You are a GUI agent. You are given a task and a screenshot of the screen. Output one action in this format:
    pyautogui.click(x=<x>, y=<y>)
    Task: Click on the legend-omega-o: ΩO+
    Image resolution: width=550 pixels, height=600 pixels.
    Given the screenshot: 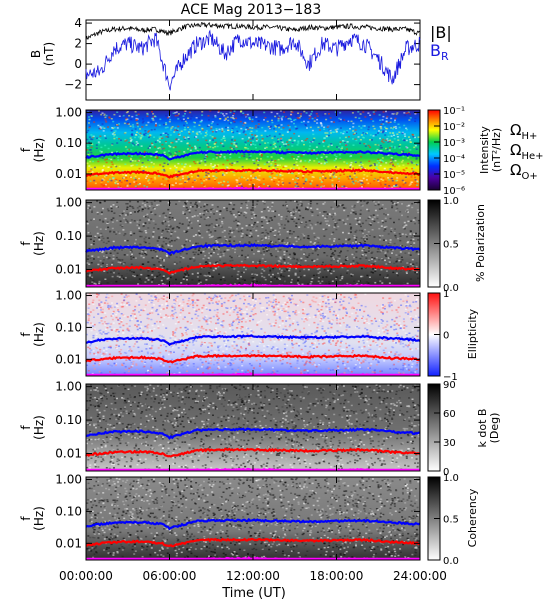 What is the action you would take?
    pyautogui.click(x=524, y=171)
    